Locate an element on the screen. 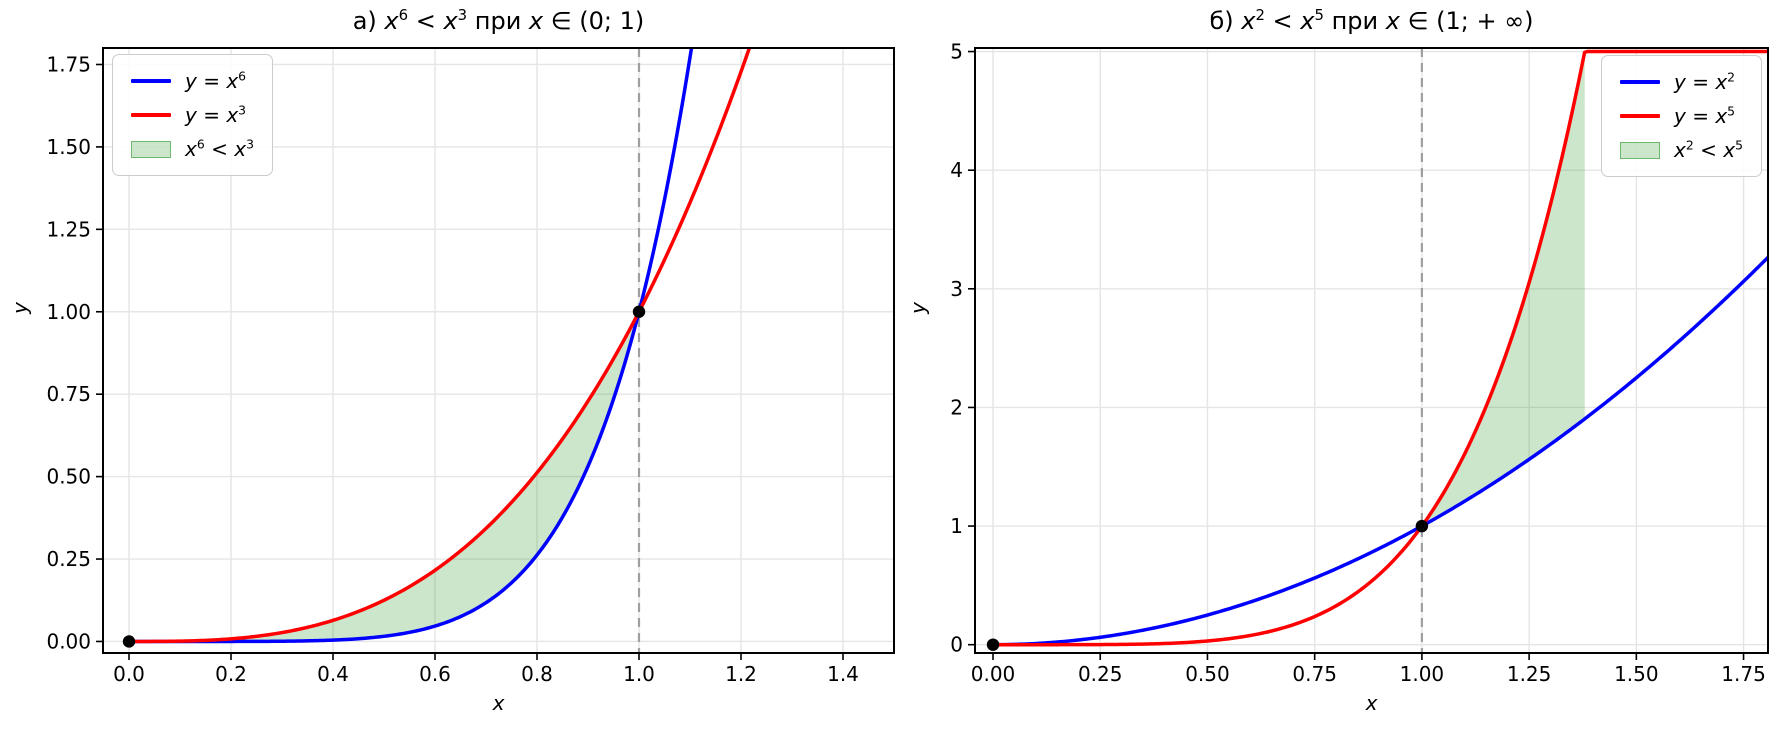 This screenshot has width=1778, height=730. x-tick-label: 0.6 is located at coordinates (435, 674).